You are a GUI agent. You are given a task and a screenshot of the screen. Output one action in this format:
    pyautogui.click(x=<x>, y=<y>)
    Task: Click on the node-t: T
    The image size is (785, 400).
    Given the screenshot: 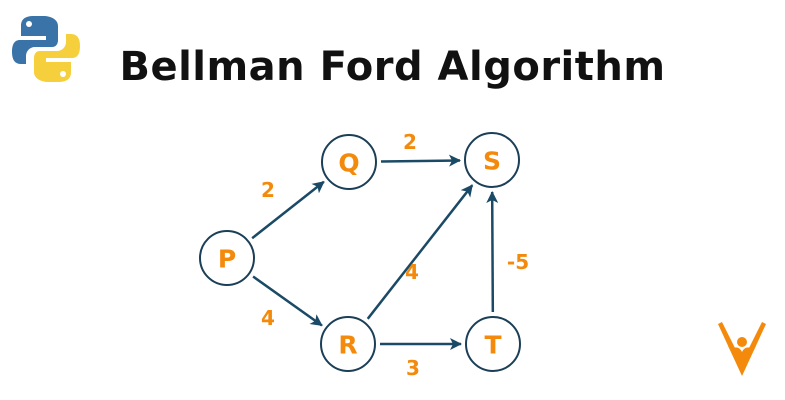 What is the action you would take?
    pyautogui.click(x=493, y=344)
    